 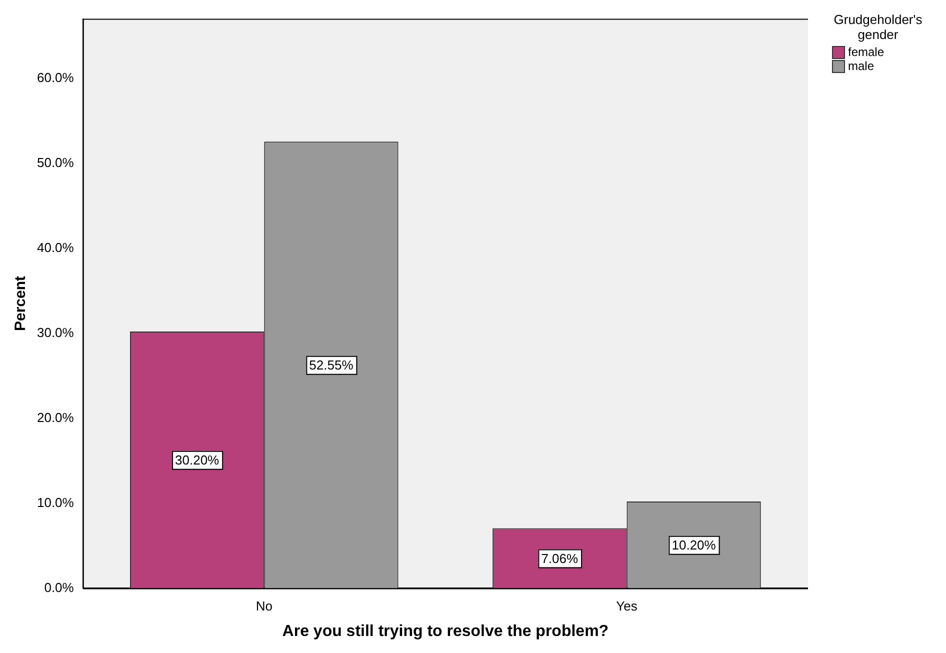 What do you see at coordinates (331, 364) in the screenshot?
I see `data-label: 52.55%` at bounding box center [331, 364].